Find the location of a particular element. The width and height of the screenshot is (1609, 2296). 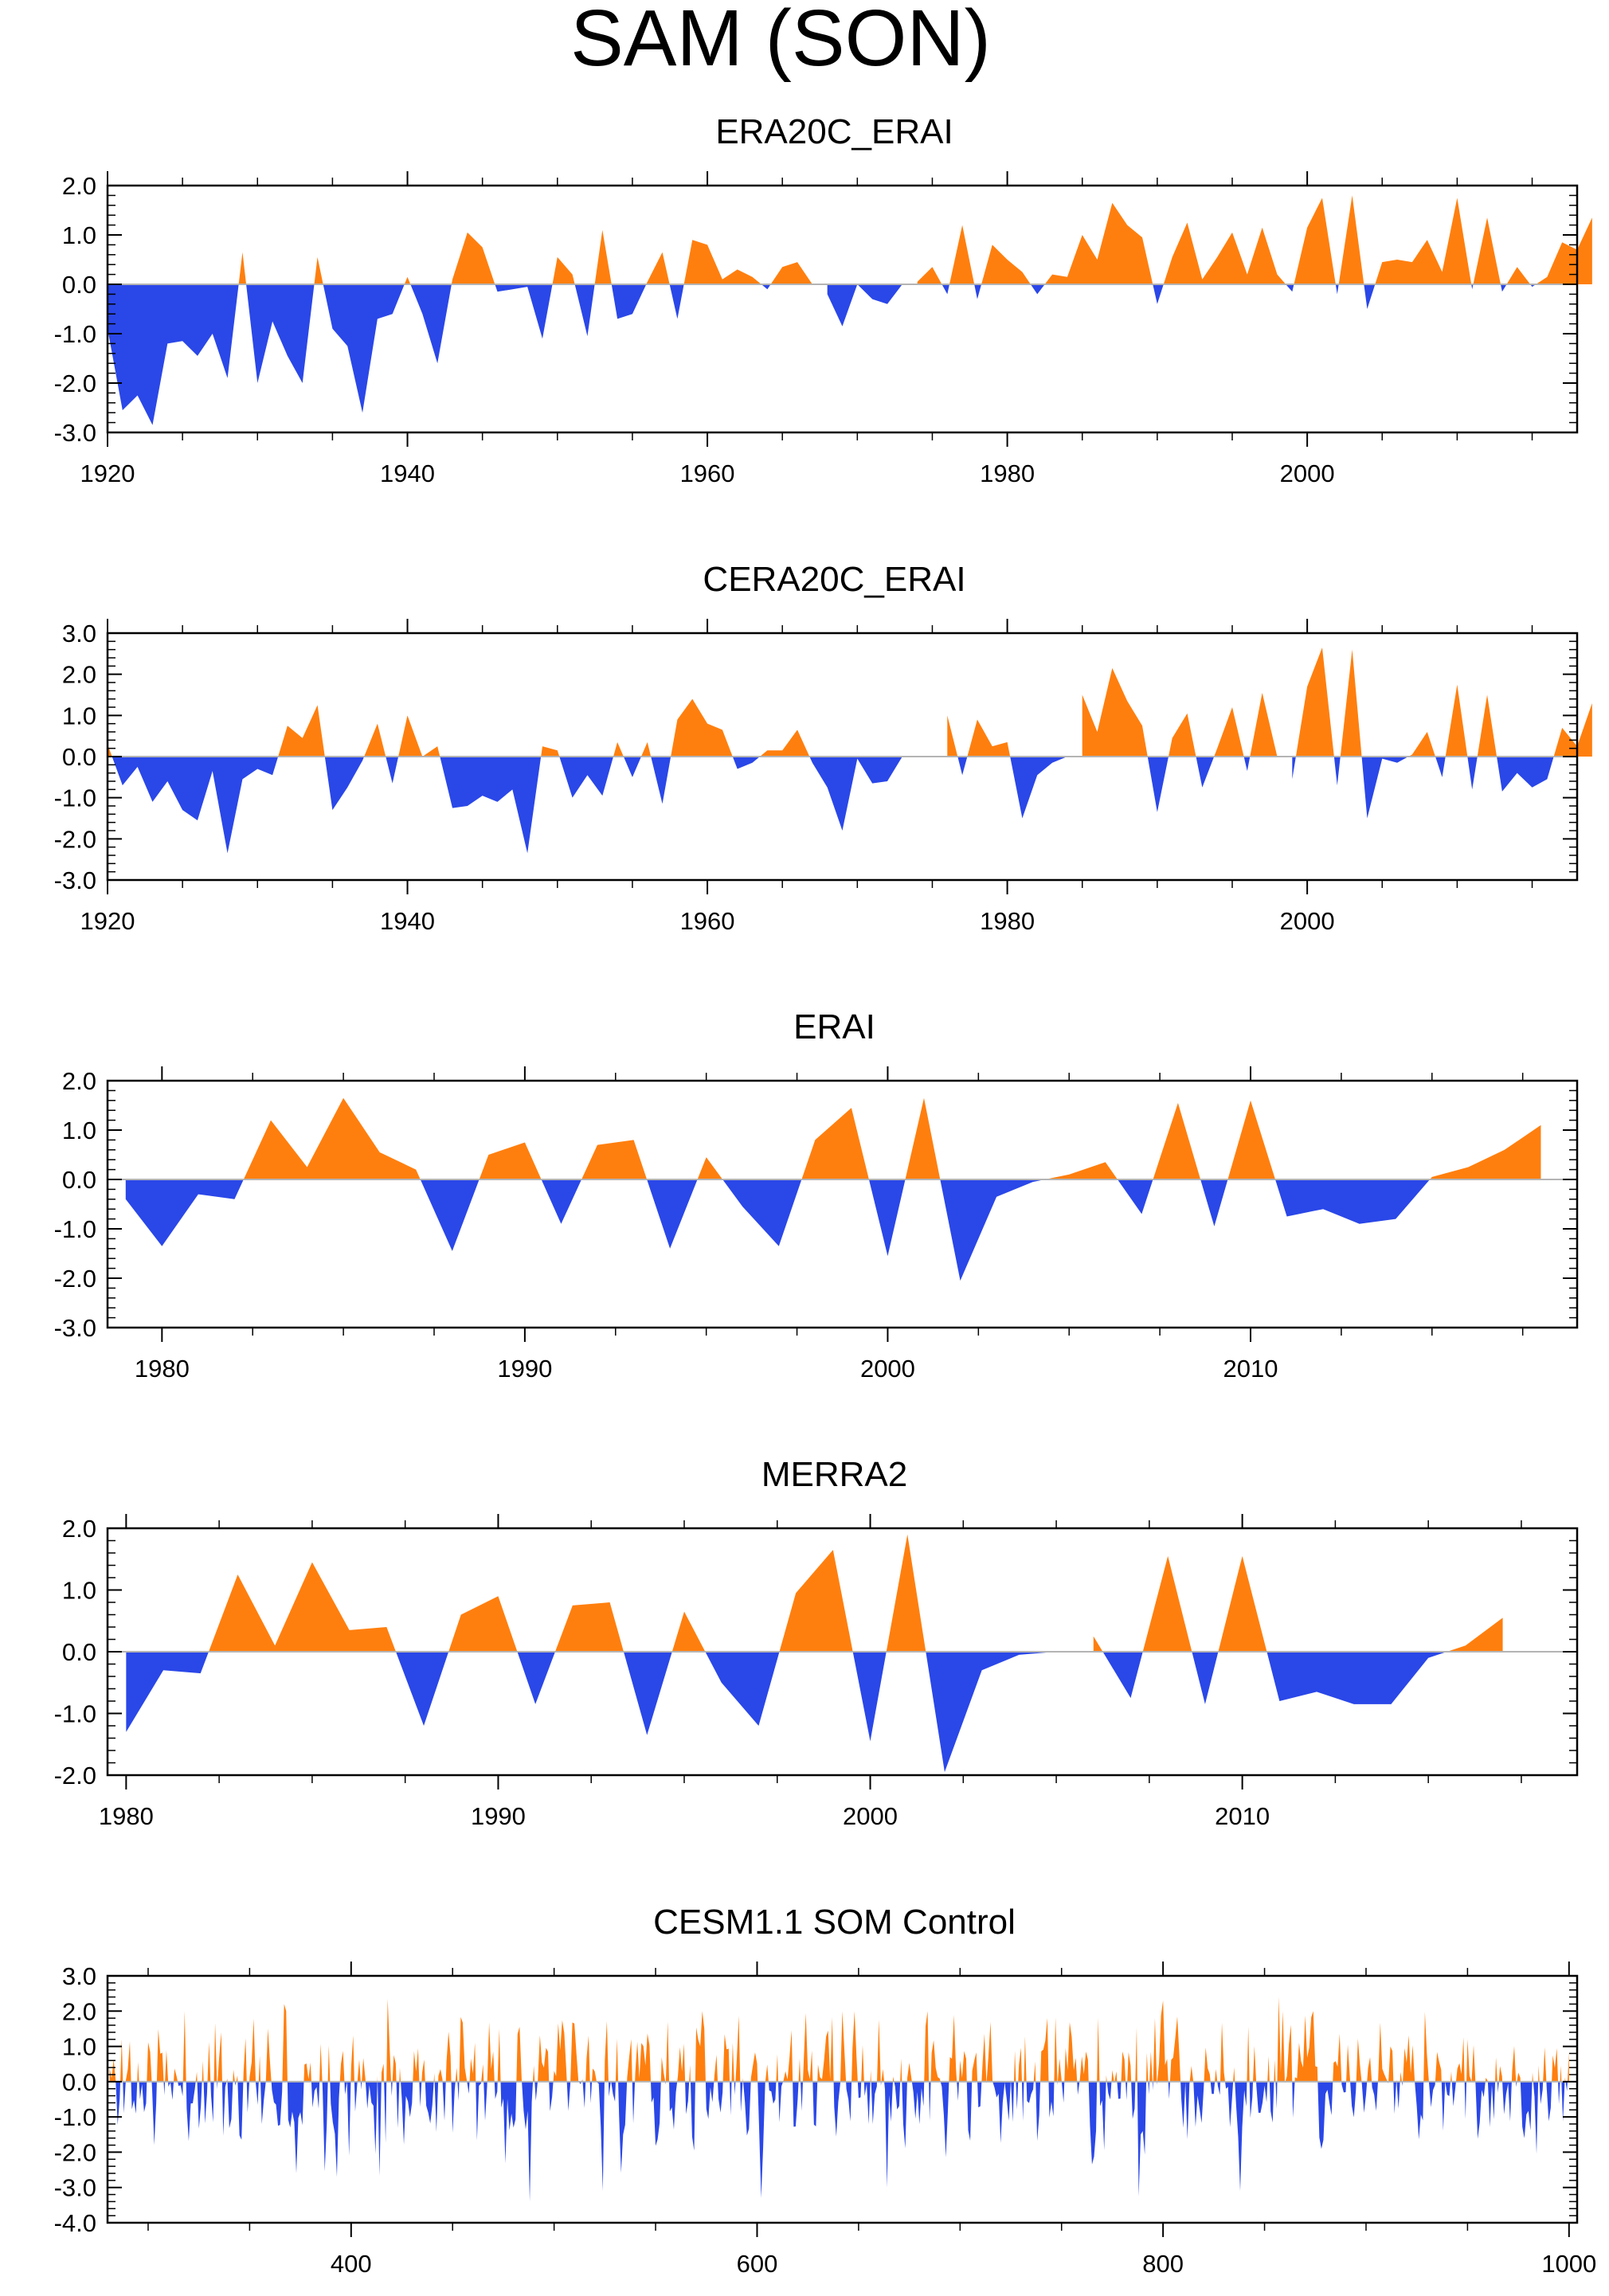

x-tick-label: 1920 is located at coordinates (107, 921).